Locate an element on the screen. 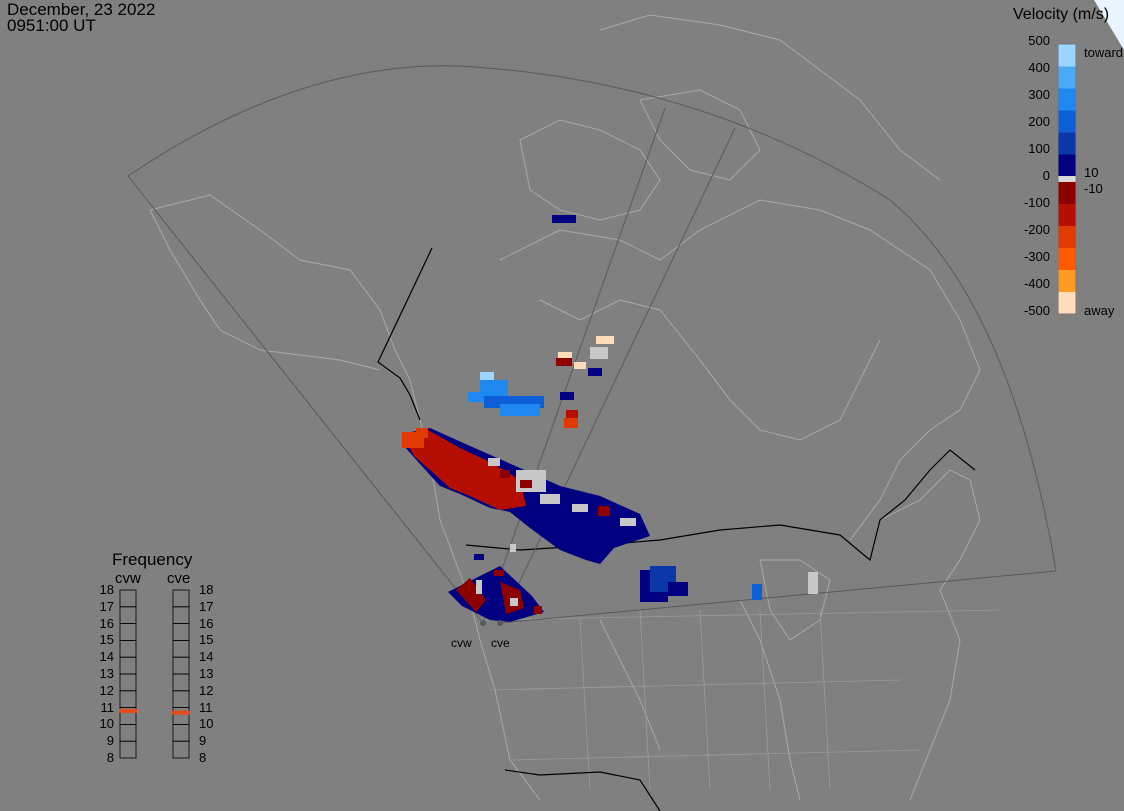 This screenshot has height=811, width=1124. frequency-column-label: cvw is located at coordinates (128, 578).